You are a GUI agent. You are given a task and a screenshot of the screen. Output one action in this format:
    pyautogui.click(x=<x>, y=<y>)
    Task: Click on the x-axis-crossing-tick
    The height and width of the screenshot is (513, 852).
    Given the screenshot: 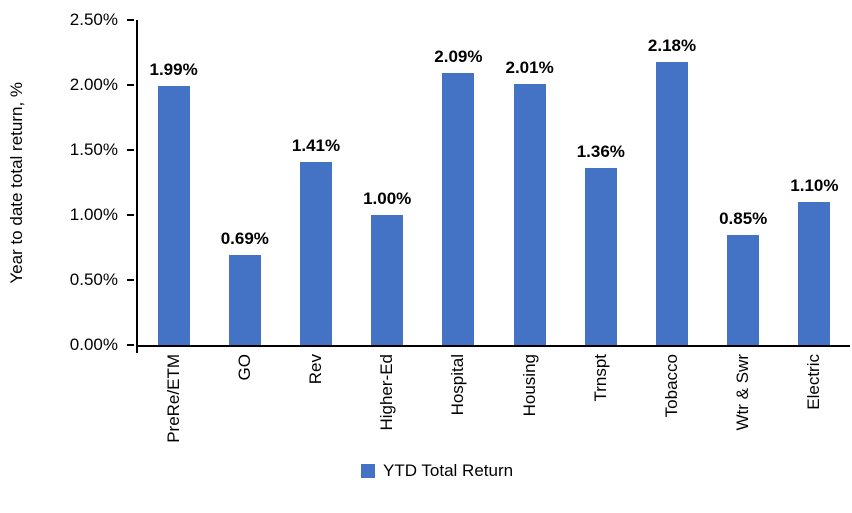 What is the action you would take?
    pyautogui.click(x=137, y=350)
    